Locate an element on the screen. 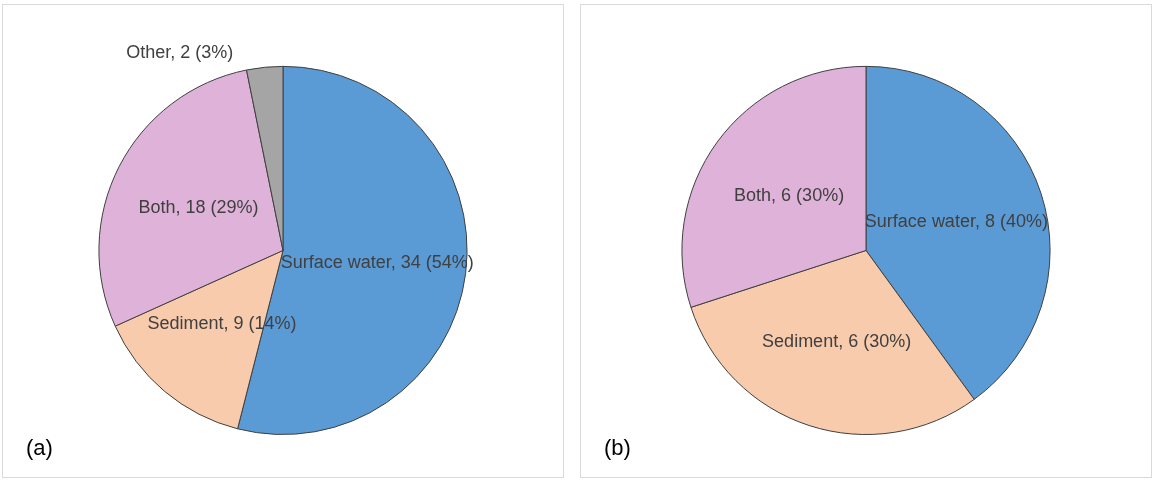 Image resolution: width=1155 pixels, height=482 pixels. slice-label: Both, 6 (30%) is located at coordinates (789, 194).